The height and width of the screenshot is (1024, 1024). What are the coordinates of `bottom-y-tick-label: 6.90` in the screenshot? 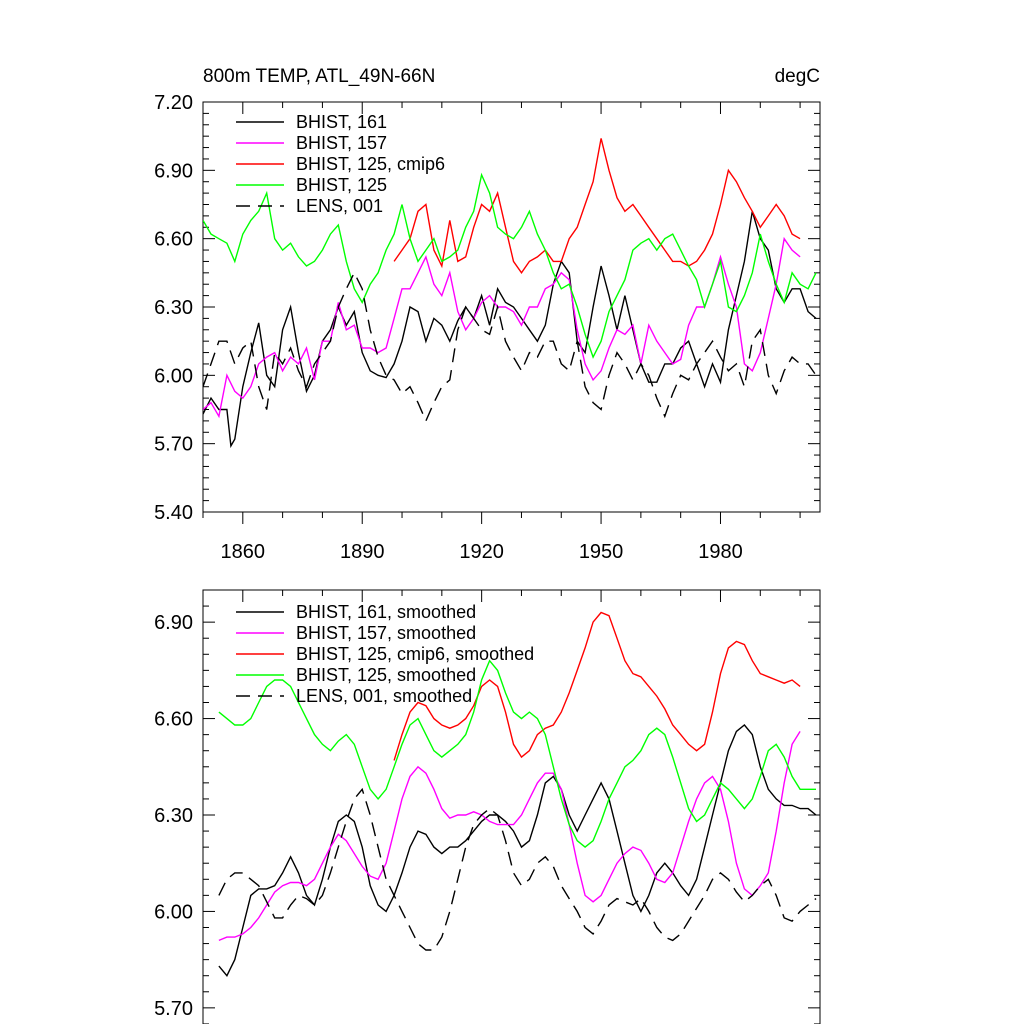 It's located at (173, 623).